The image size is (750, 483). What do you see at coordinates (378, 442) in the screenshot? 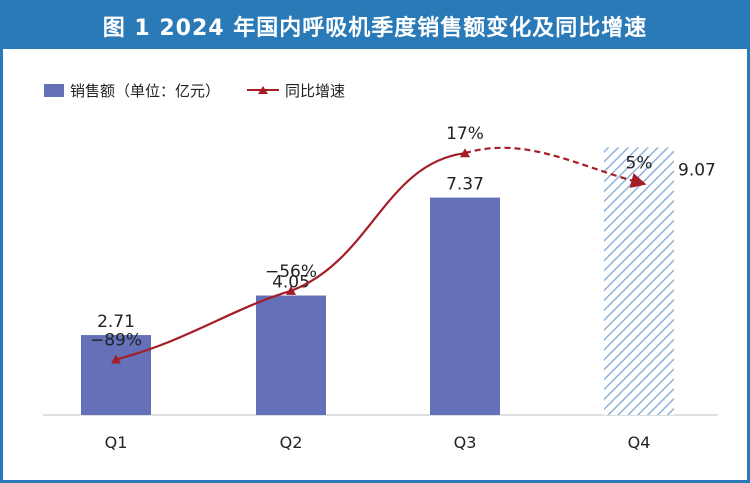
I see `x-tick-group: Q1 Q2 Q3 Q4` at bounding box center [378, 442].